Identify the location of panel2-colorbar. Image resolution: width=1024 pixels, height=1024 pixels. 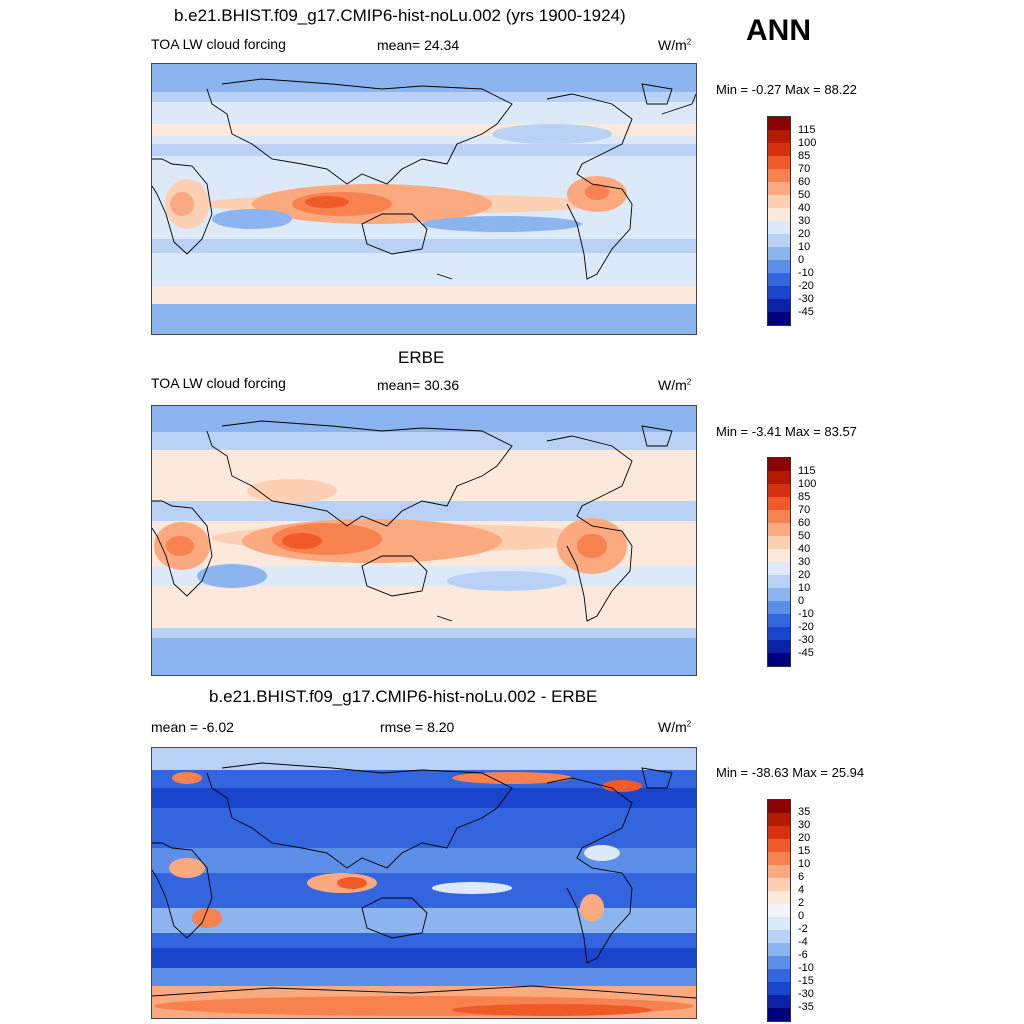
(779, 562).